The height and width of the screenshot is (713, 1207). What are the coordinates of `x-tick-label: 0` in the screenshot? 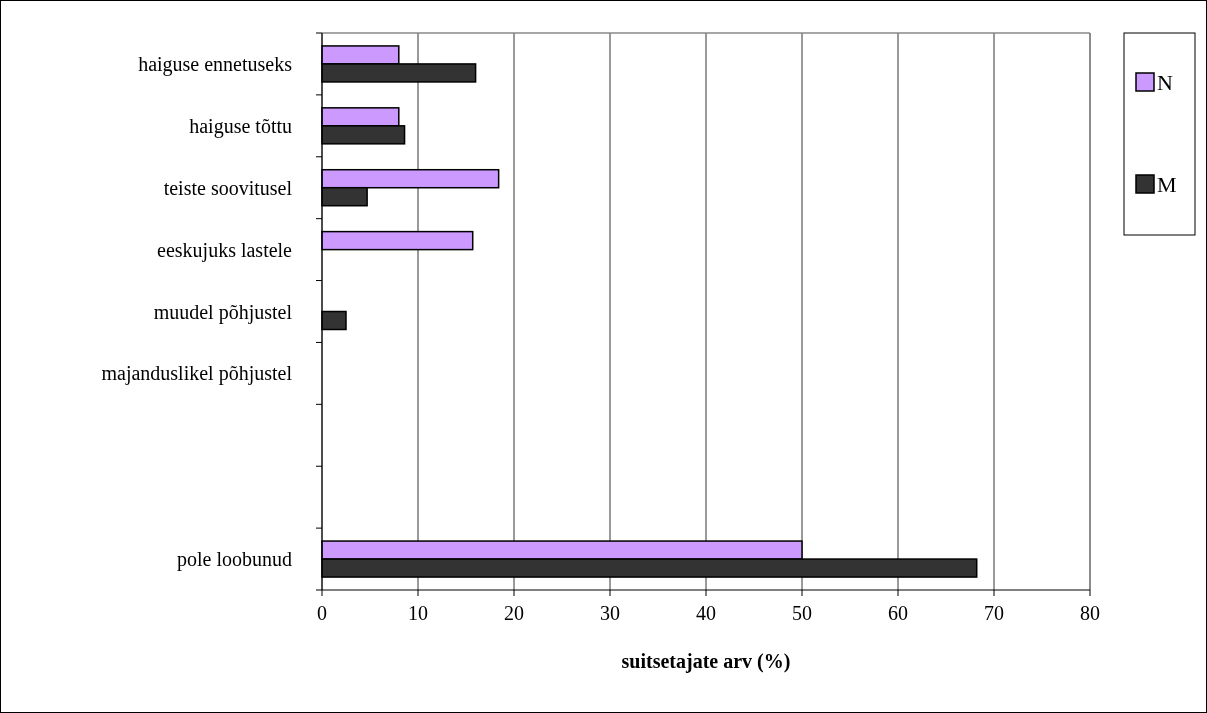 It's located at (322, 613).